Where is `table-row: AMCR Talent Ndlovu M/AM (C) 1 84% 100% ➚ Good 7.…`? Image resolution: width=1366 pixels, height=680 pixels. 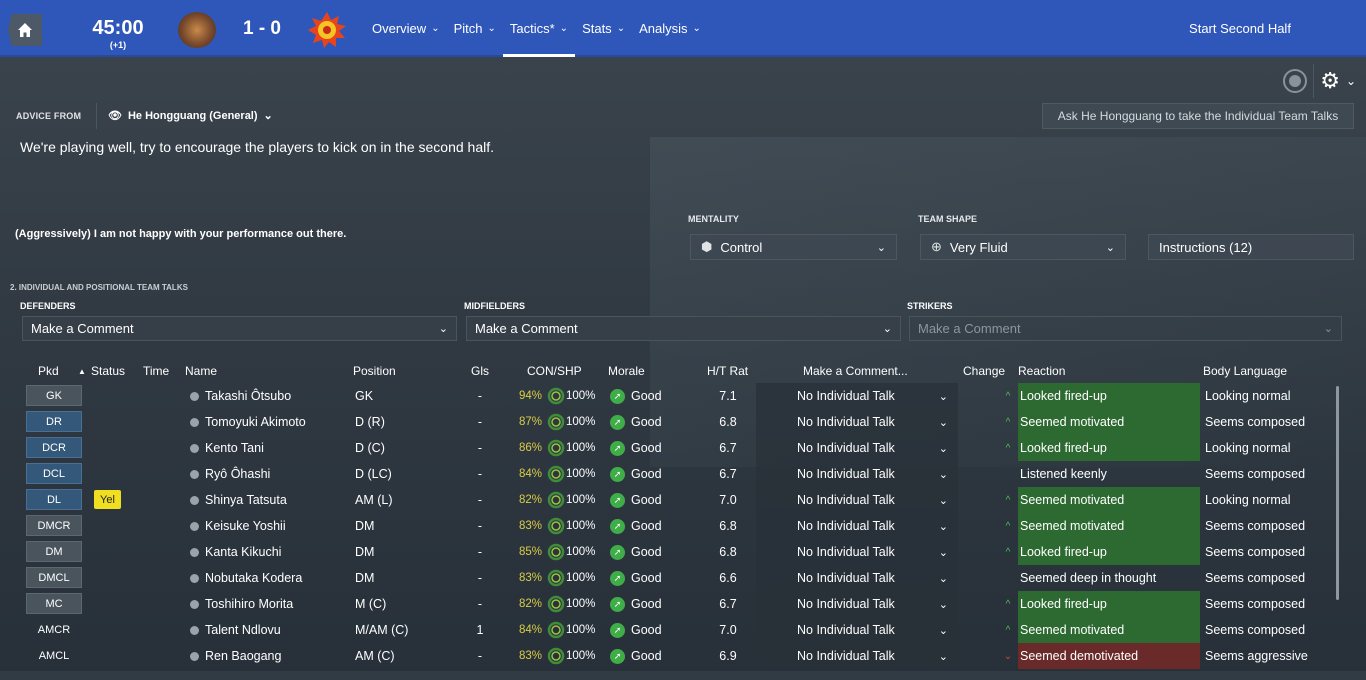
table-row: AMCR Talent Ndlovu M/AM (C) 1 84% 100% ➚ Good 7.… is located at coordinates (683, 630).